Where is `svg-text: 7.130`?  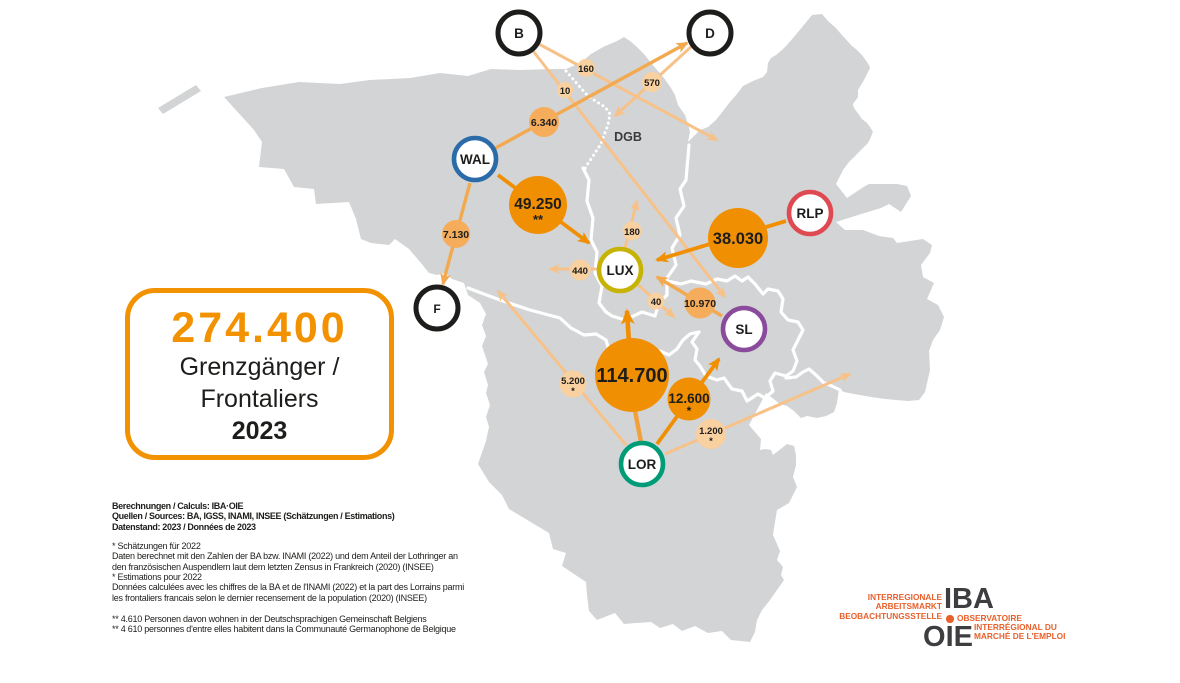
svg-text: 7.130 is located at coordinates (456, 235).